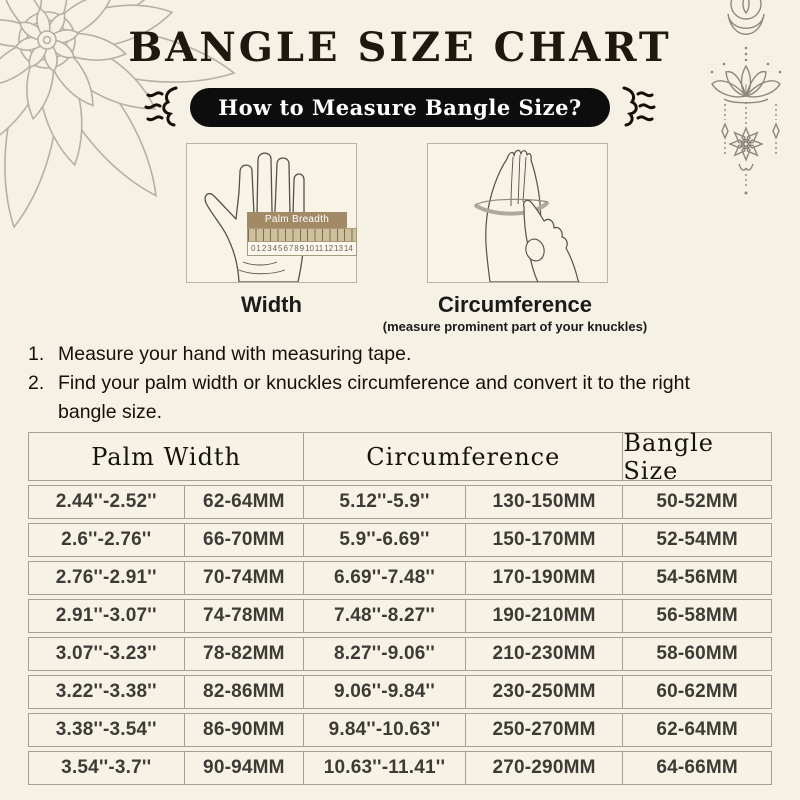 Image resolution: width=800 pixels, height=800 pixels. What do you see at coordinates (543, 692) in the screenshot?
I see `table-cell-circumference-mm: 230-250MM` at bounding box center [543, 692].